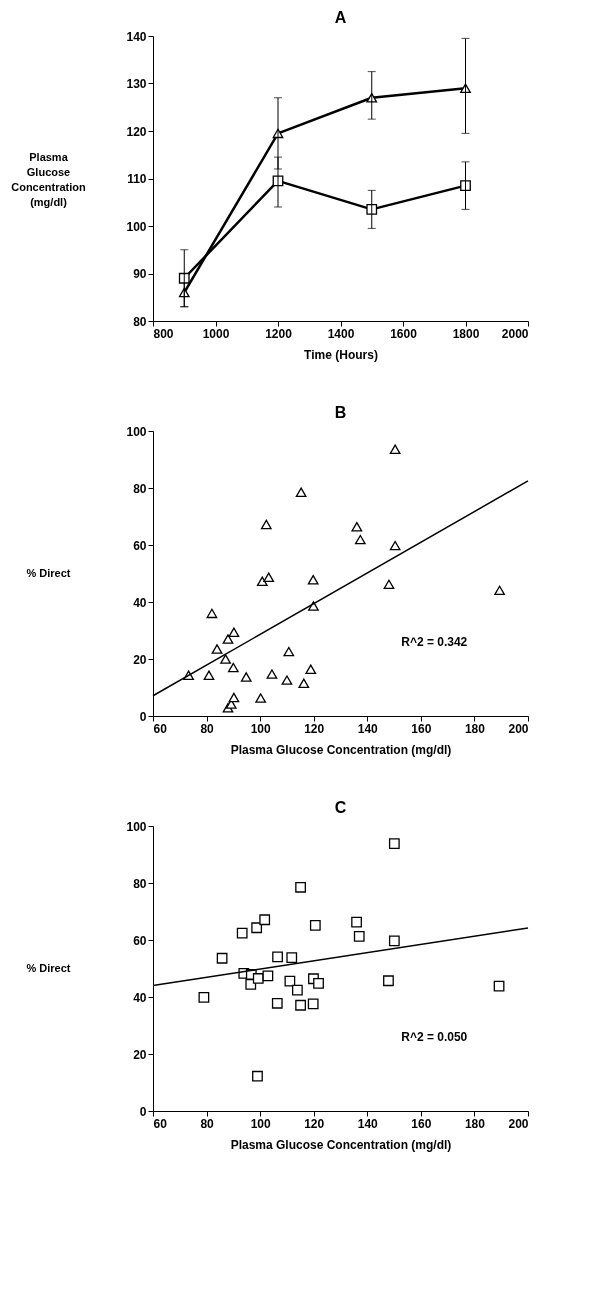 The height and width of the screenshot is (1293, 615). What do you see at coordinates (341, 333) in the screenshot?
I see `x-tick-label: 1400` at bounding box center [341, 333].